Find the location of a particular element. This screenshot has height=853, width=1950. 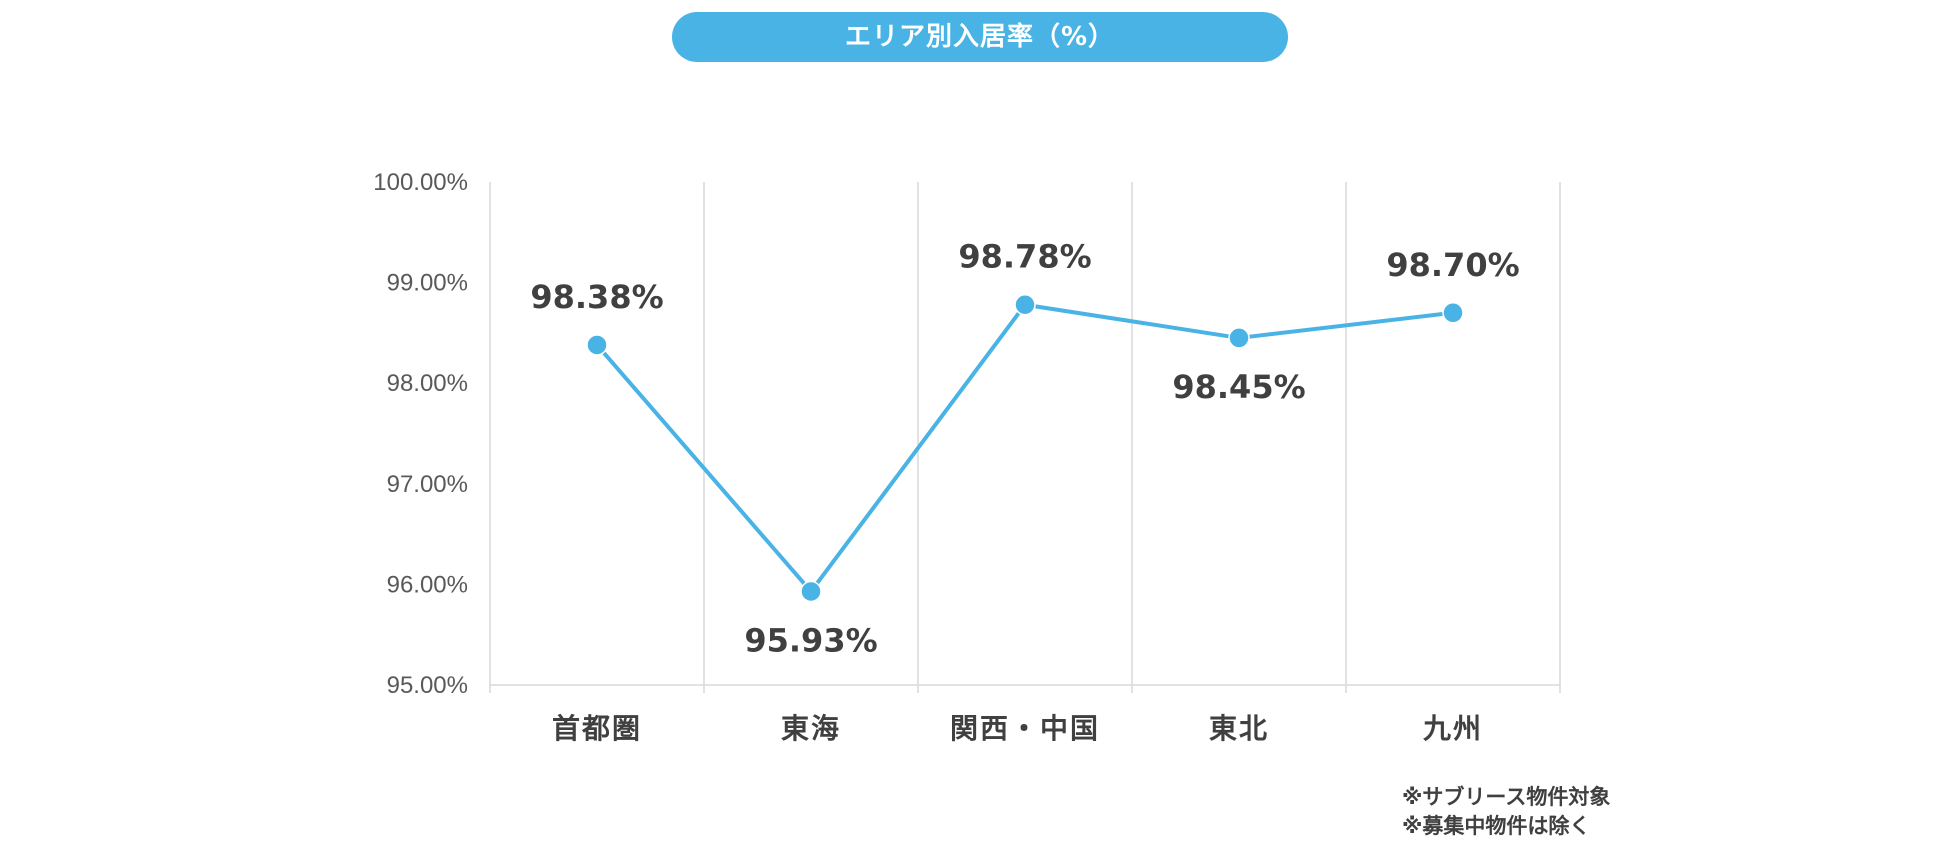

y-tick-label: 96.00% is located at coordinates (427, 584).